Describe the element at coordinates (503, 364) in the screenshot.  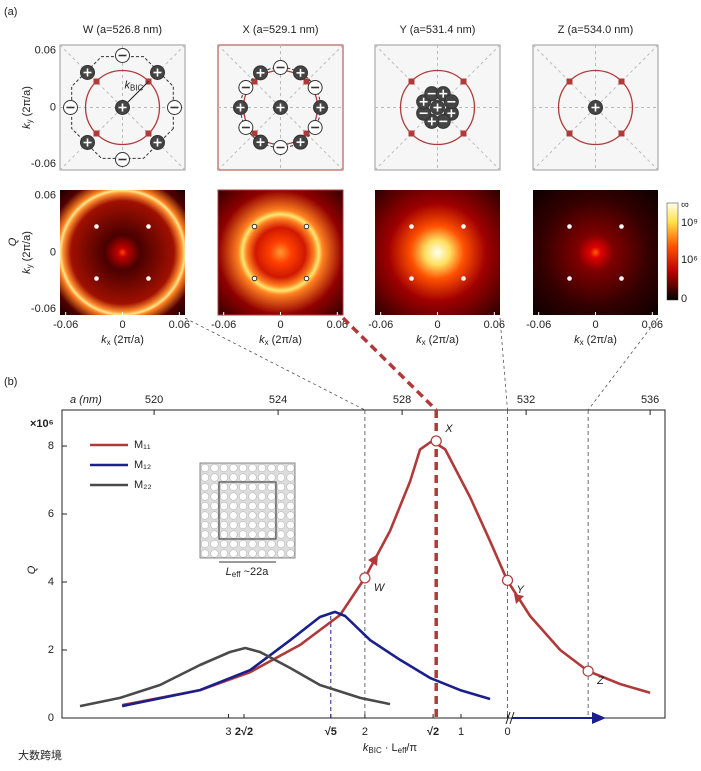
I see `connector` at that location.